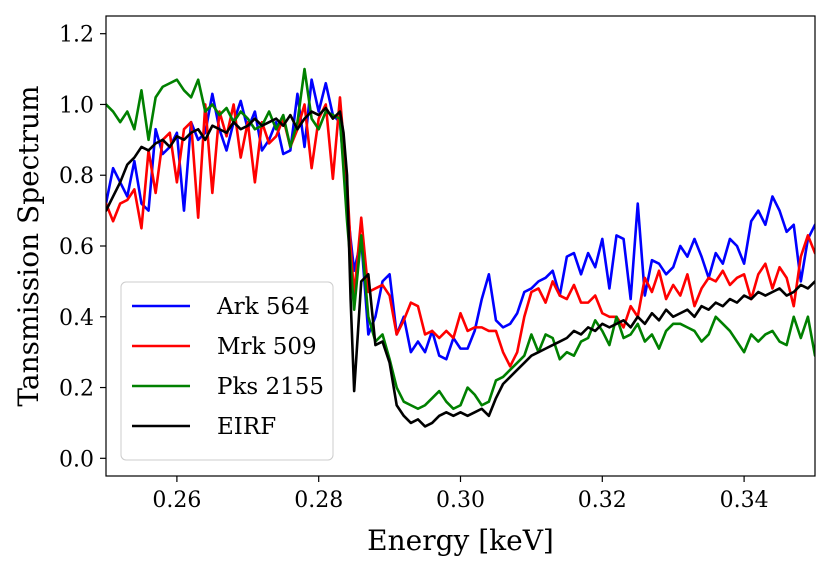 The image size is (831, 571). What do you see at coordinates (76, 176) in the screenshot?
I see `y-tick-label: 0.8` at bounding box center [76, 176].